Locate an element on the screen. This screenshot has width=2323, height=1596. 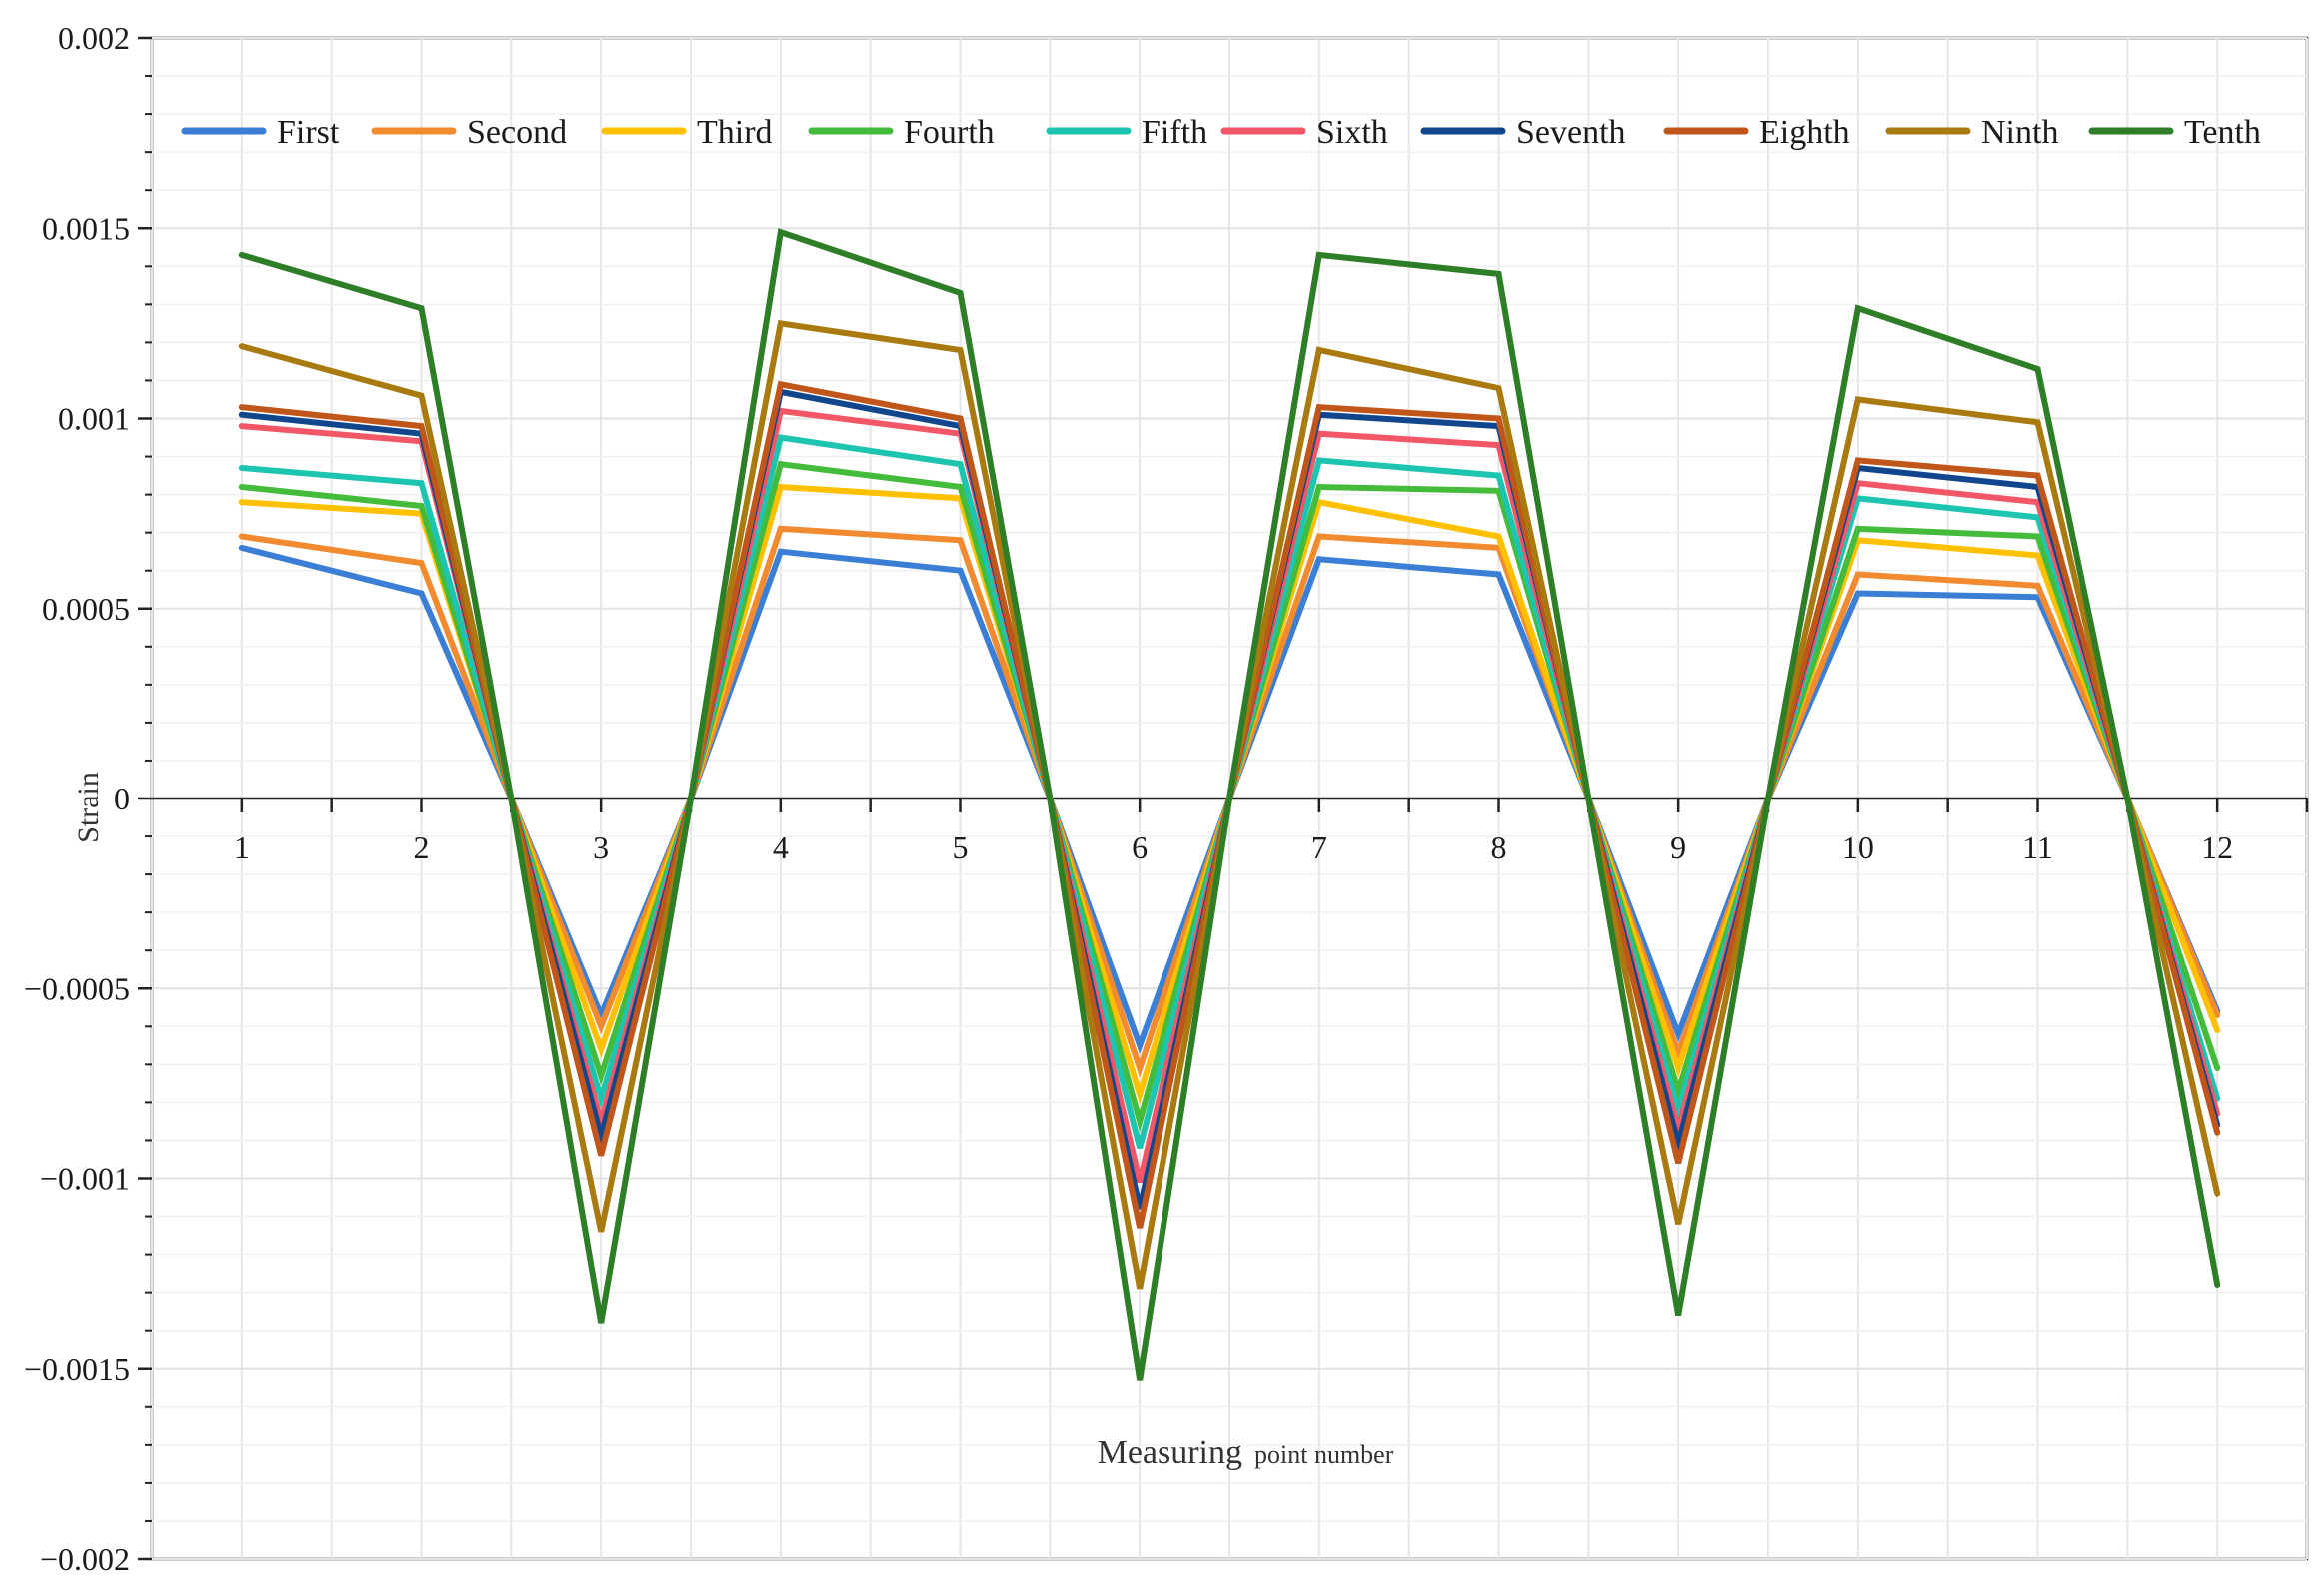
x-tick-label: 5 is located at coordinates (961, 847).